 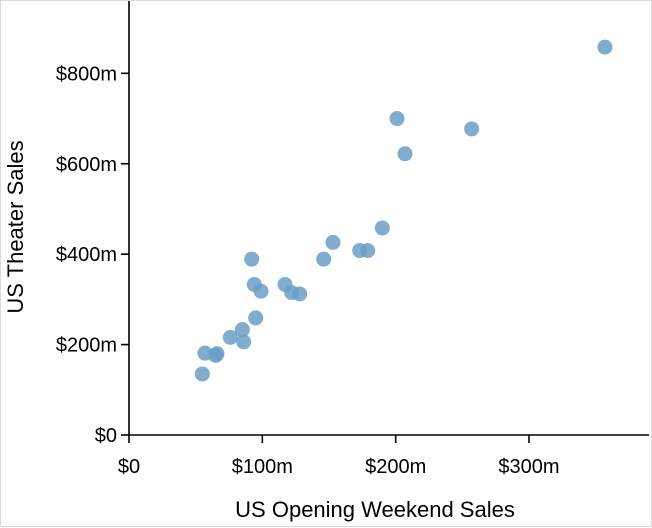 What do you see at coordinates (86, 346) in the screenshot?
I see `y-tick-label: $200m` at bounding box center [86, 346].